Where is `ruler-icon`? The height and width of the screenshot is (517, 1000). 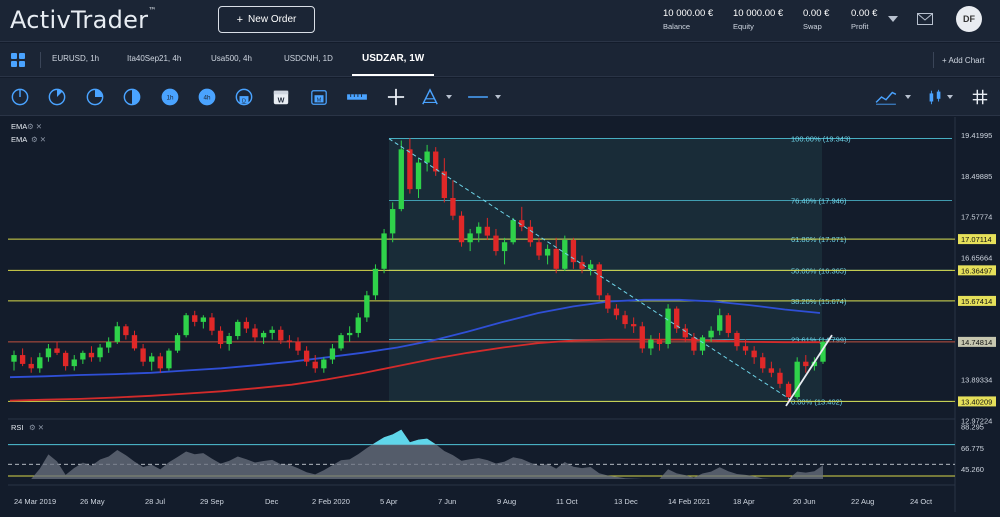
ruler-icon is located at coordinates (357, 97).